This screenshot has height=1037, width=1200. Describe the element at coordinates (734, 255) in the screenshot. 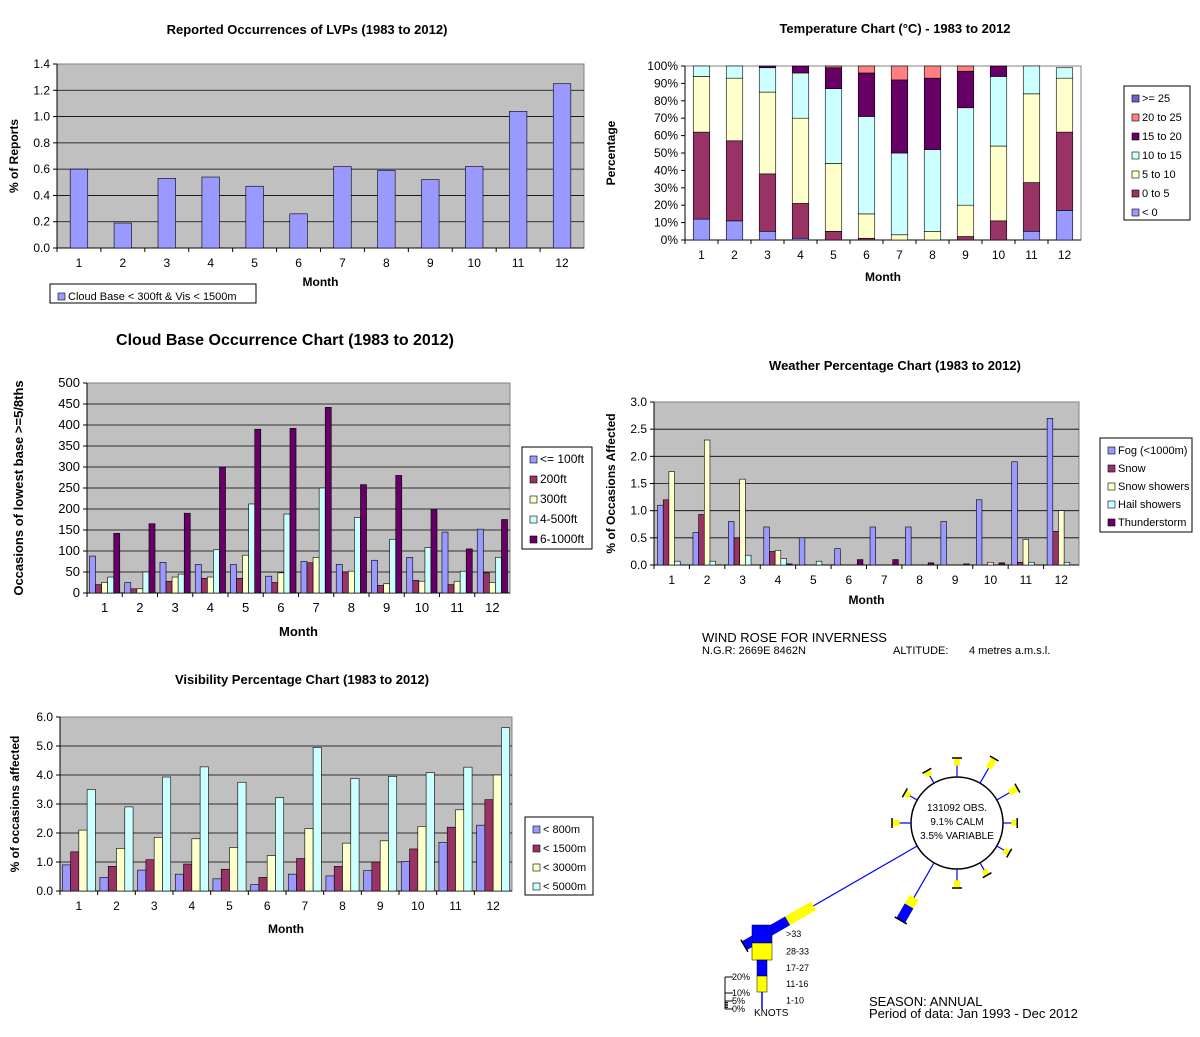

I see `x-tick-label: 2` at that location.